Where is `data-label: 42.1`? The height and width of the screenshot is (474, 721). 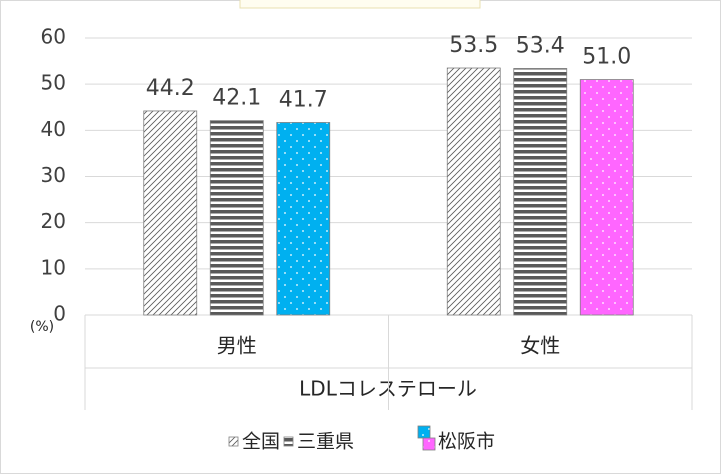
data-label: 42.1 is located at coordinates (236, 98).